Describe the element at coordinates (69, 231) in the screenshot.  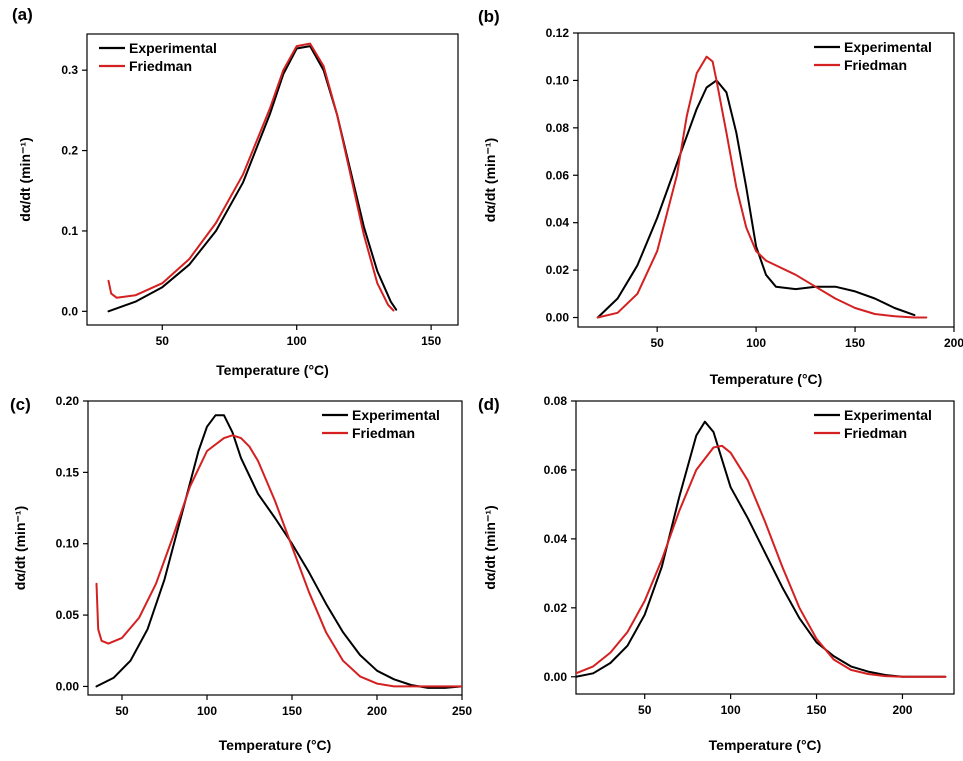
I see `y-tick-label: 0.1` at that location.